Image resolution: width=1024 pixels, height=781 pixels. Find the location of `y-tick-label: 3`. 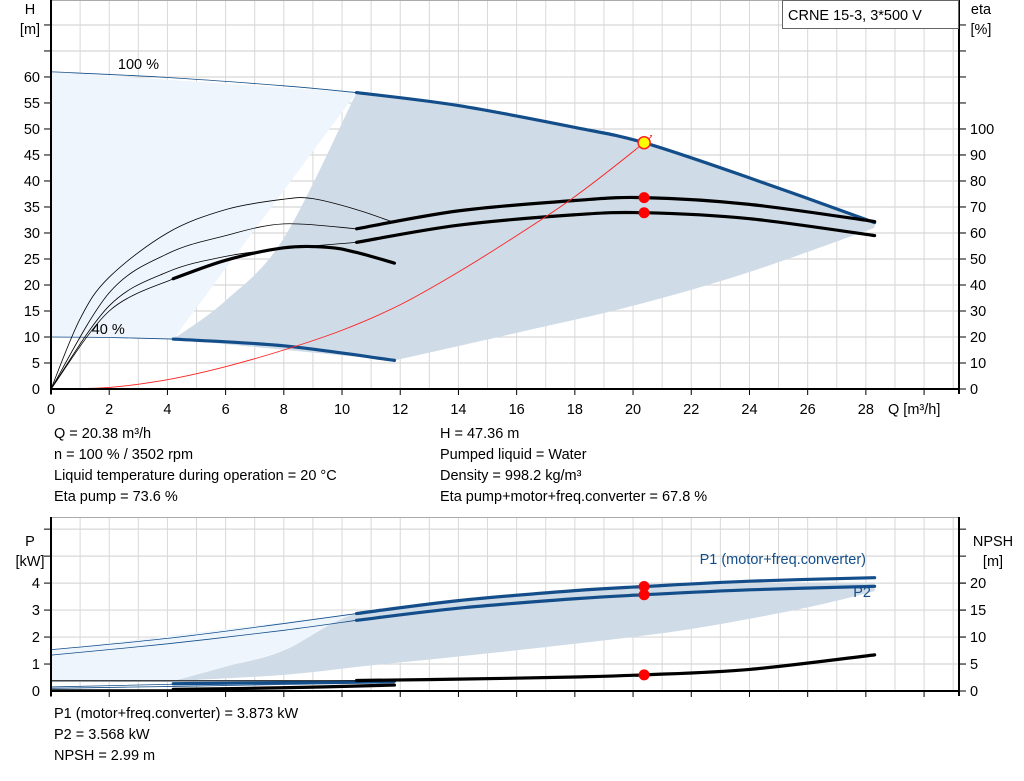

y-tick-label: 3 is located at coordinates (36, 611).